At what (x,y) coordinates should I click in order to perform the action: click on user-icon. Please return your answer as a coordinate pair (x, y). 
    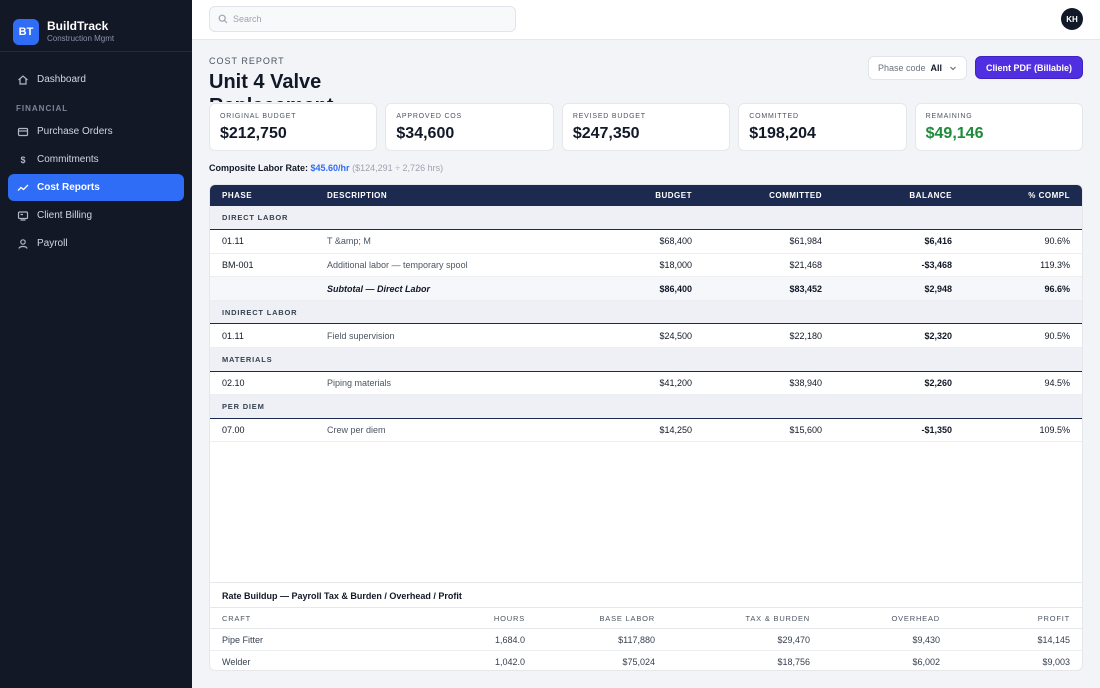
    Looking at the image, I should click on (23, 244).